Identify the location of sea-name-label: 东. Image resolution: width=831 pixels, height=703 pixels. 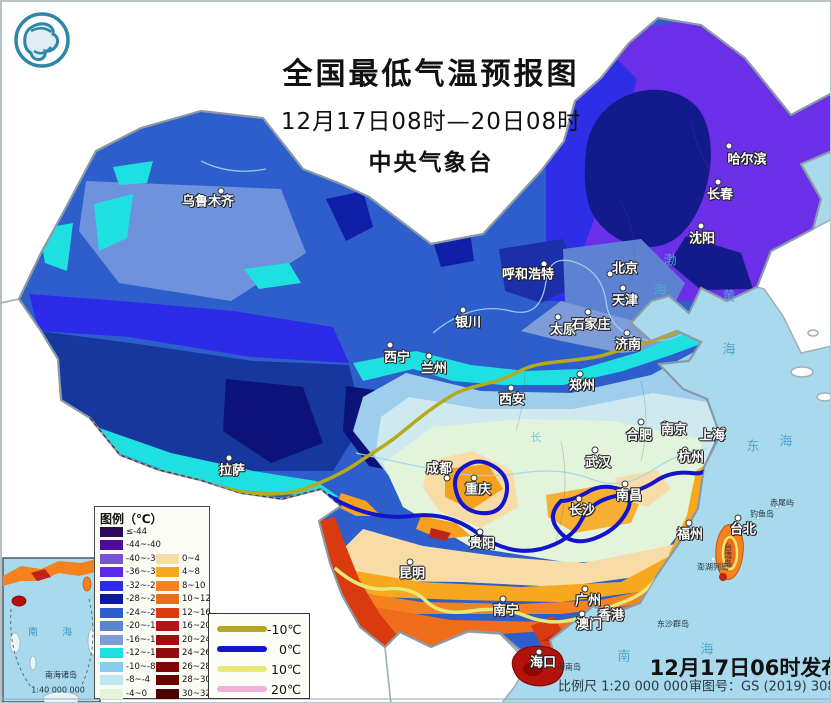
(754, 447).